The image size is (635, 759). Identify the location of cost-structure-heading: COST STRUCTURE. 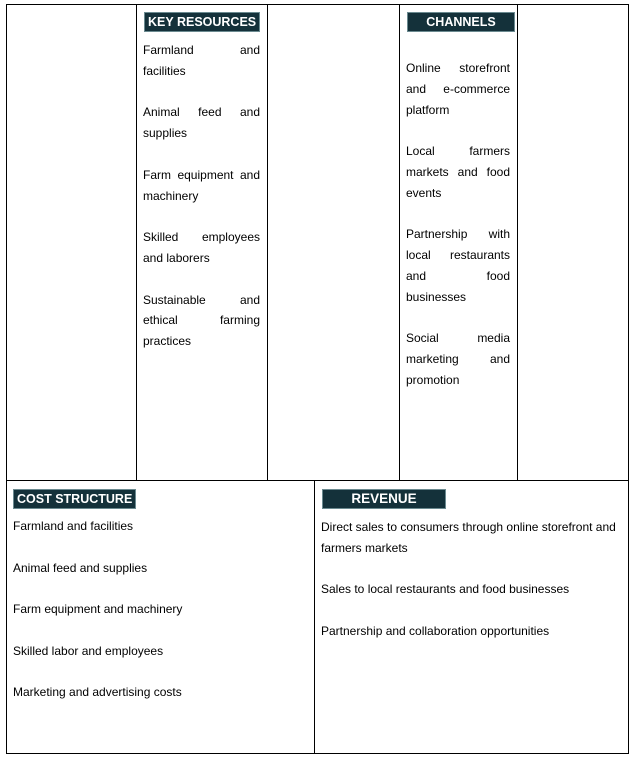
(75, 499).